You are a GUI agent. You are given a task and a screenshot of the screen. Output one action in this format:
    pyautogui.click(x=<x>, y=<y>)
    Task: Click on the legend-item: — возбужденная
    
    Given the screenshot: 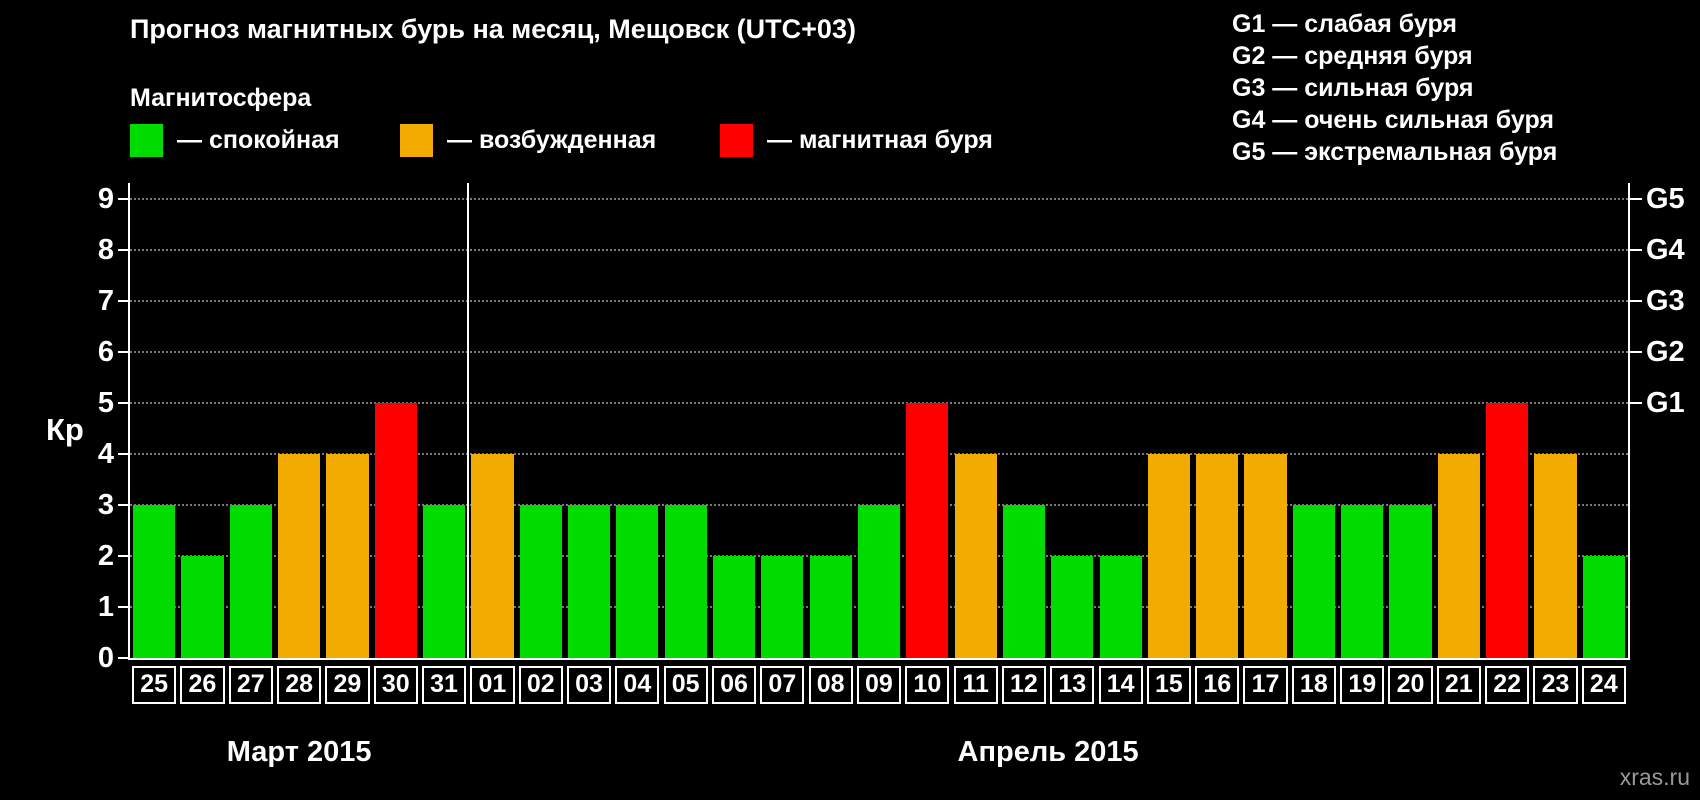 What is the action you would take?
    pyautogui.click(x=528, y=140)
    